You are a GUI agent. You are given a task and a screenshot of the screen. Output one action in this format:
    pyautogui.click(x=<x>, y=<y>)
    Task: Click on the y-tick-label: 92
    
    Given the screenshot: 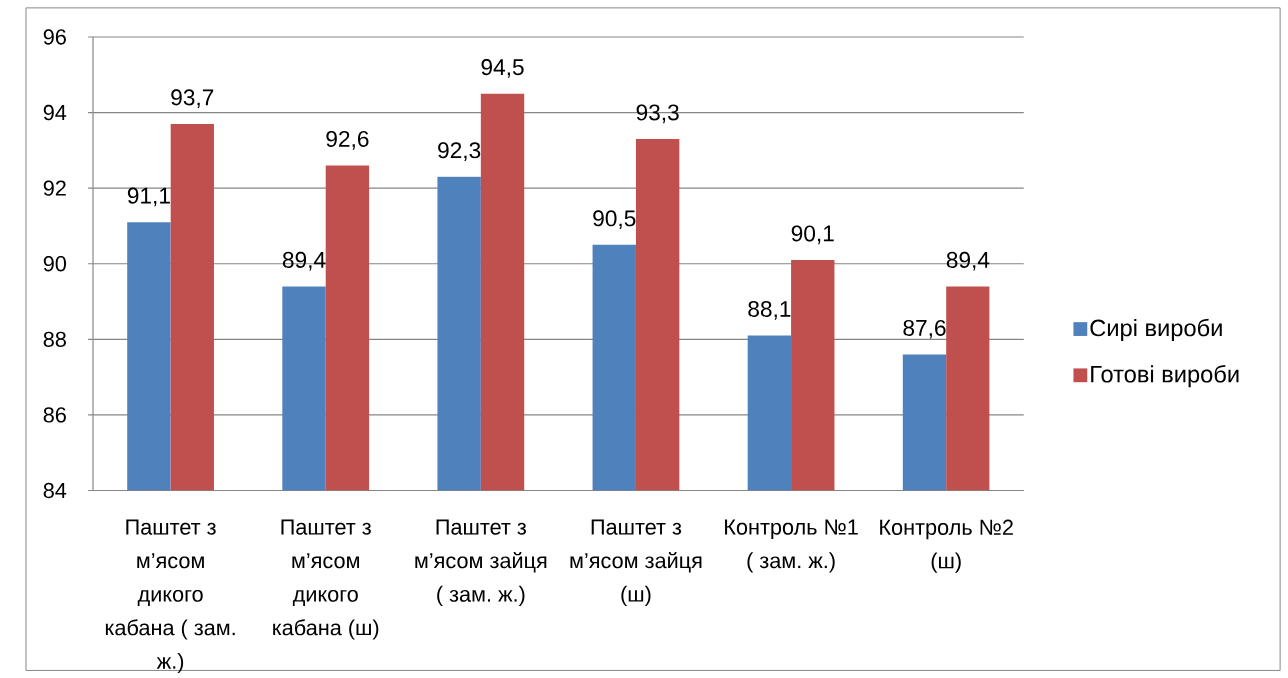 What is the action you would take?
    pyautogui.click(x=54, y=188)
    